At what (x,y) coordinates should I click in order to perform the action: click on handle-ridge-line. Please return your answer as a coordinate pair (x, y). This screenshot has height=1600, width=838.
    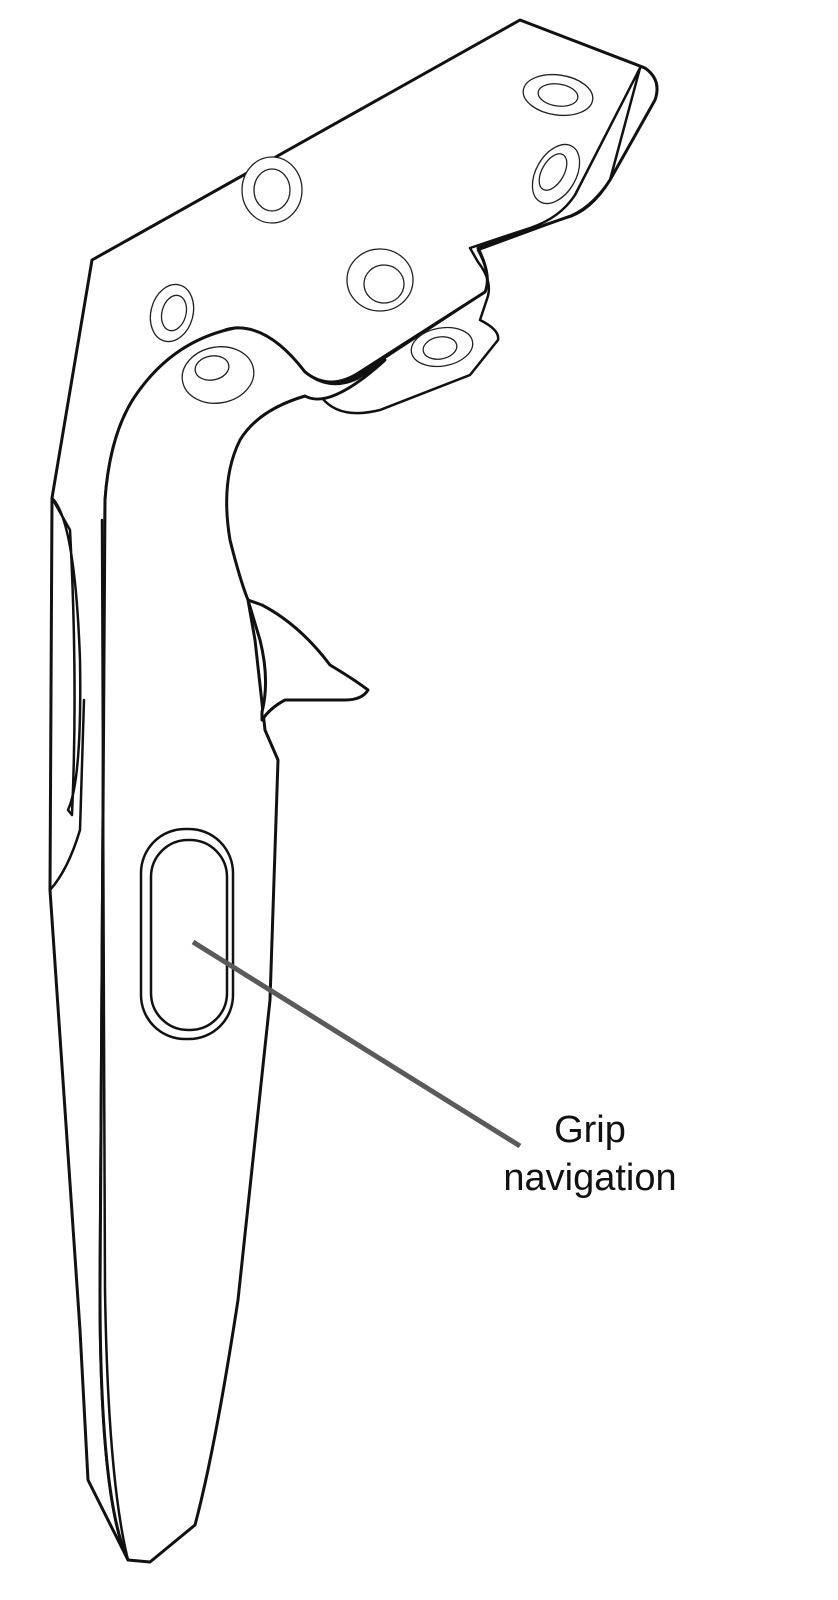
    Looking at the image, I should click on (115, 1040).